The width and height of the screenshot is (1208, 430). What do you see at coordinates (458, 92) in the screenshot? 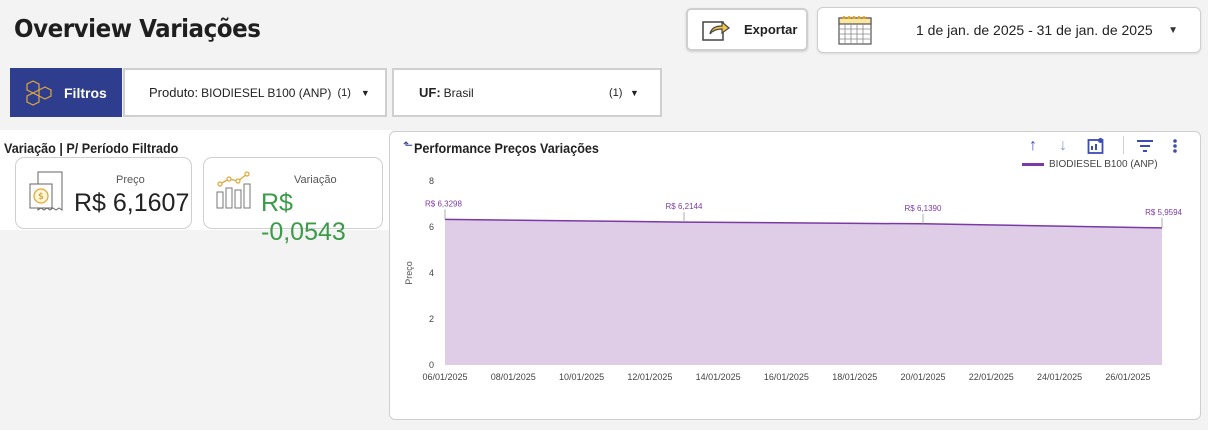
I see `uf-value: Brasil` at bounding box center [458, 92].